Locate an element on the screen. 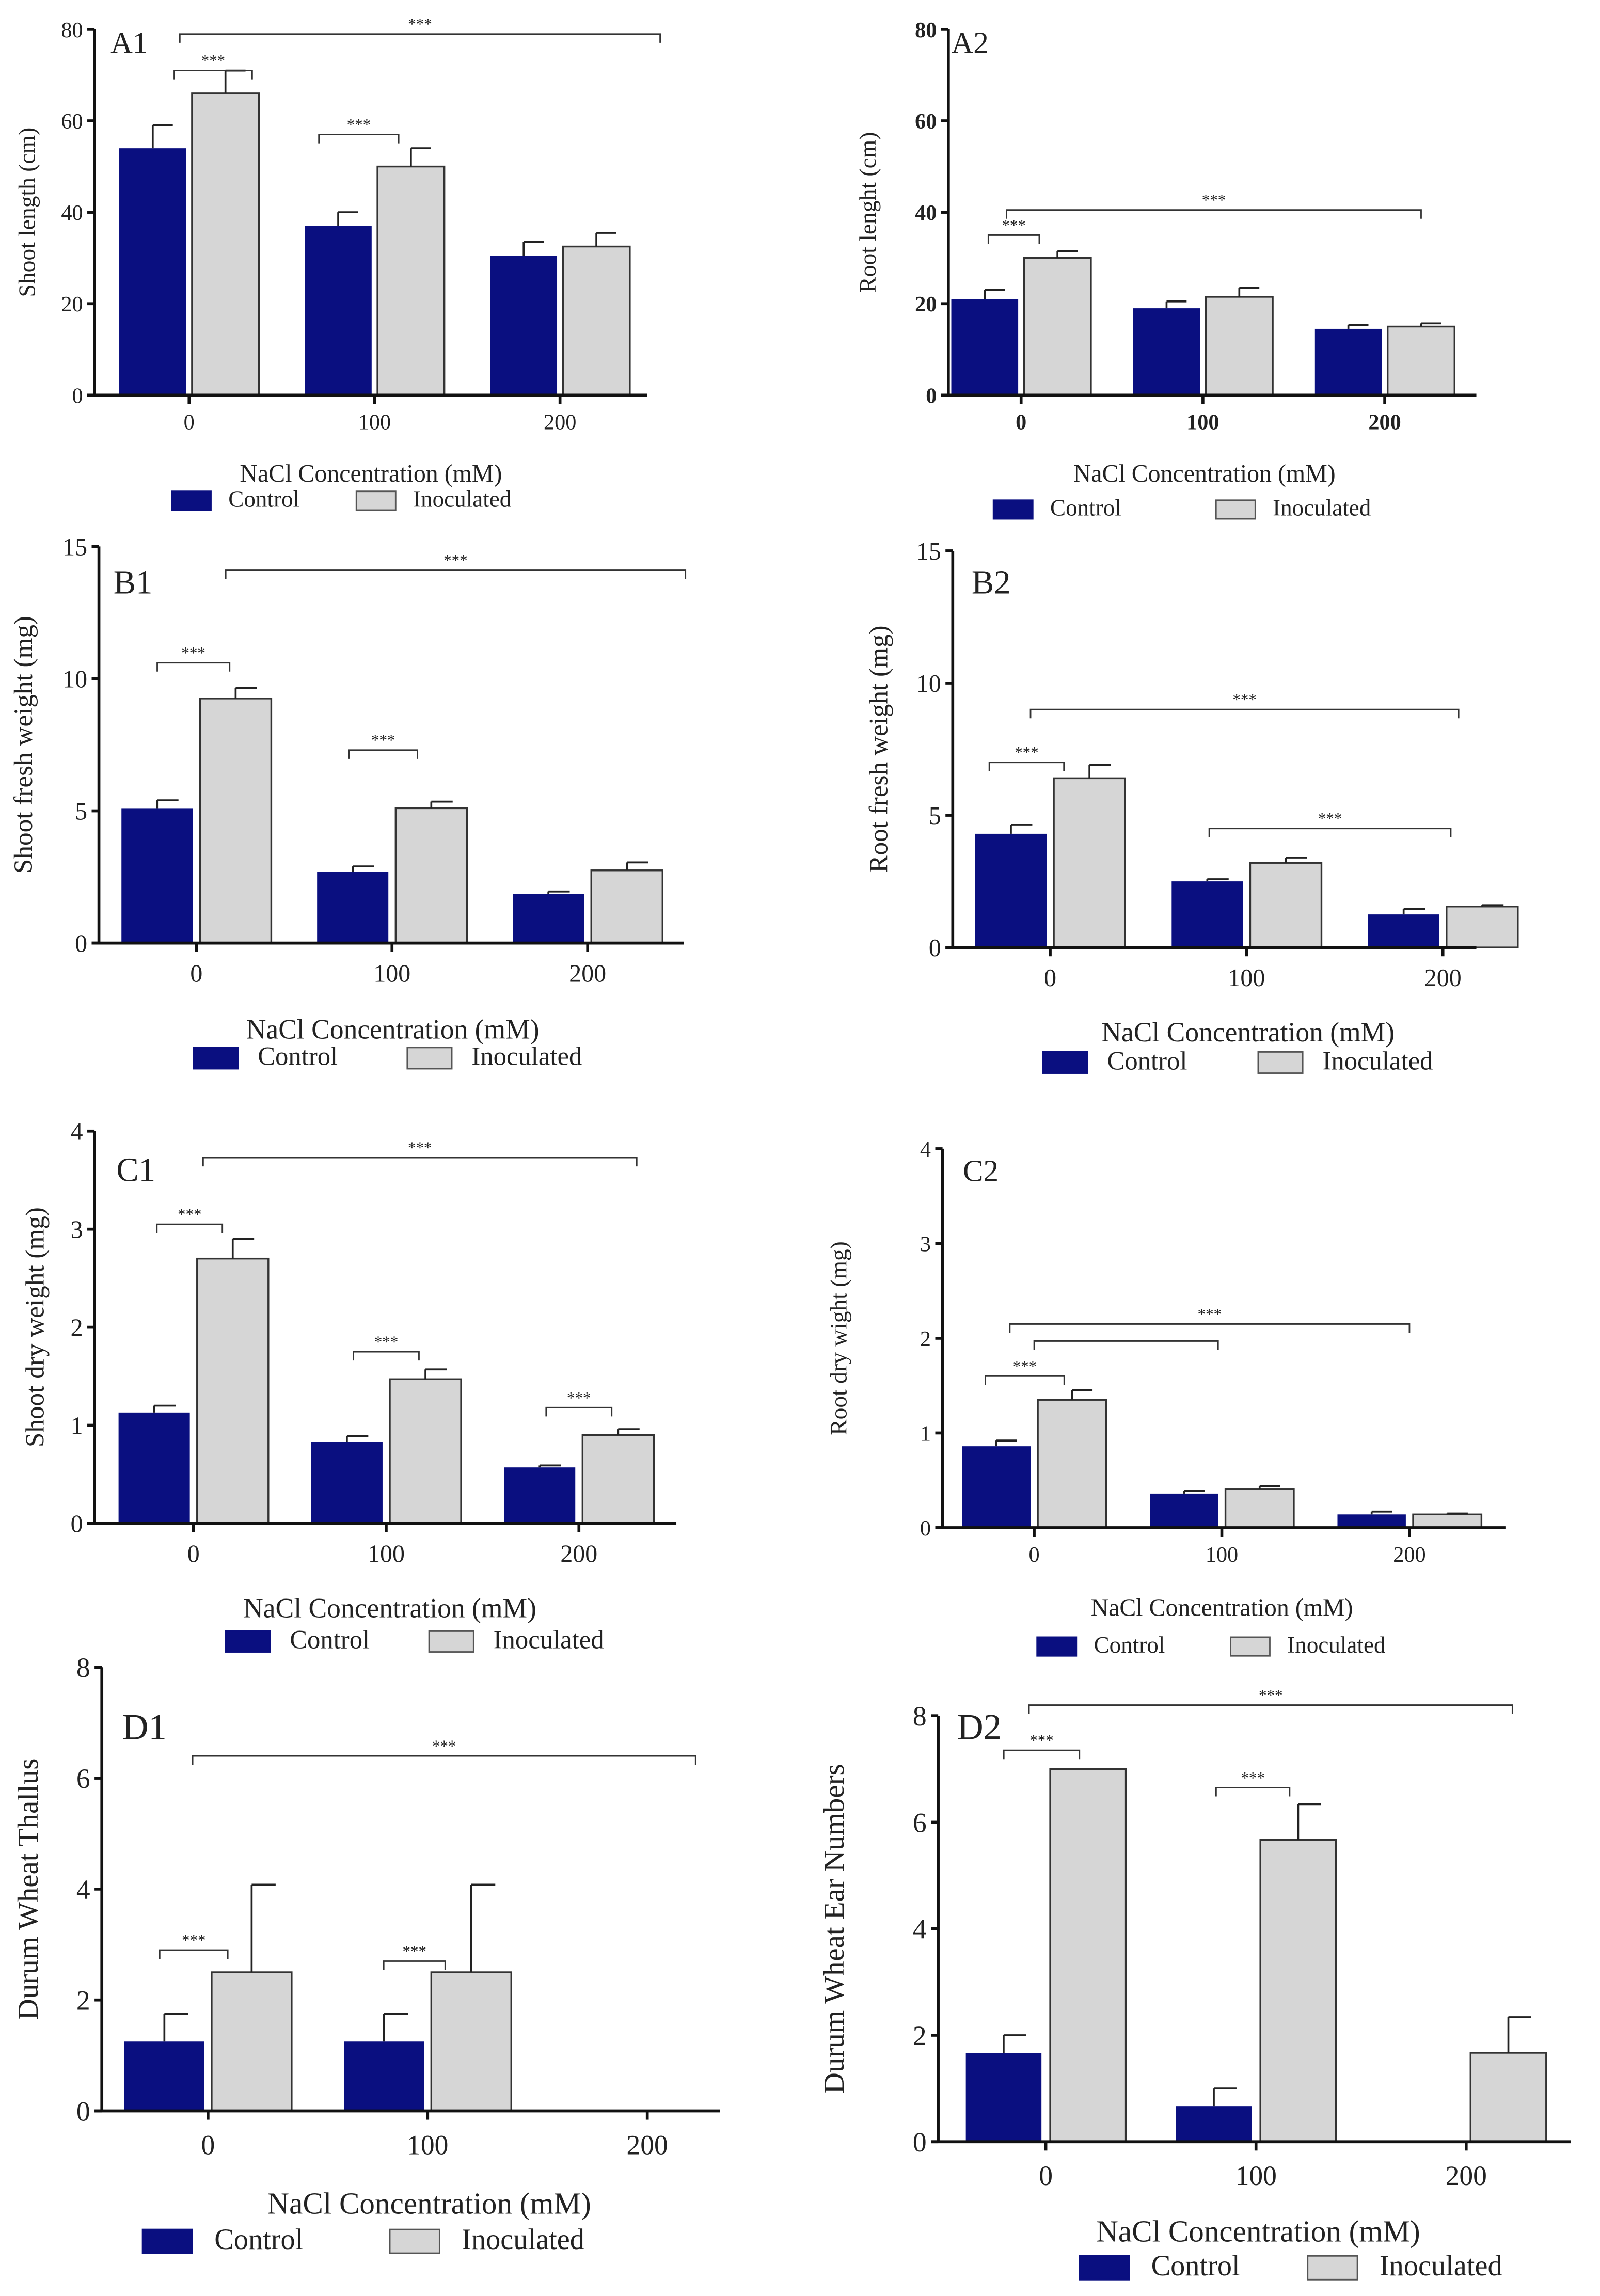  y-axis-label: Root dry wight (mg) is located at coordinates (839, 1338).